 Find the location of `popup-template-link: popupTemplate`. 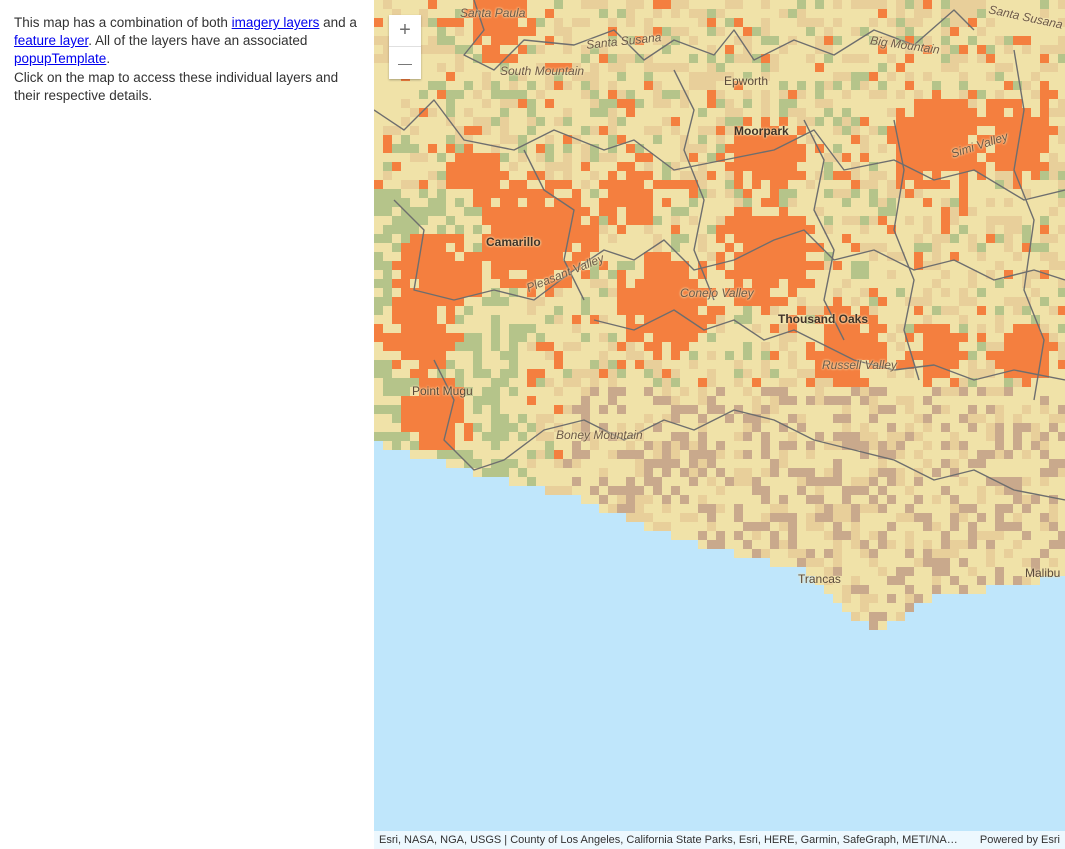

popup-template-link: popupTemplate is located at coordinates (60, 59).